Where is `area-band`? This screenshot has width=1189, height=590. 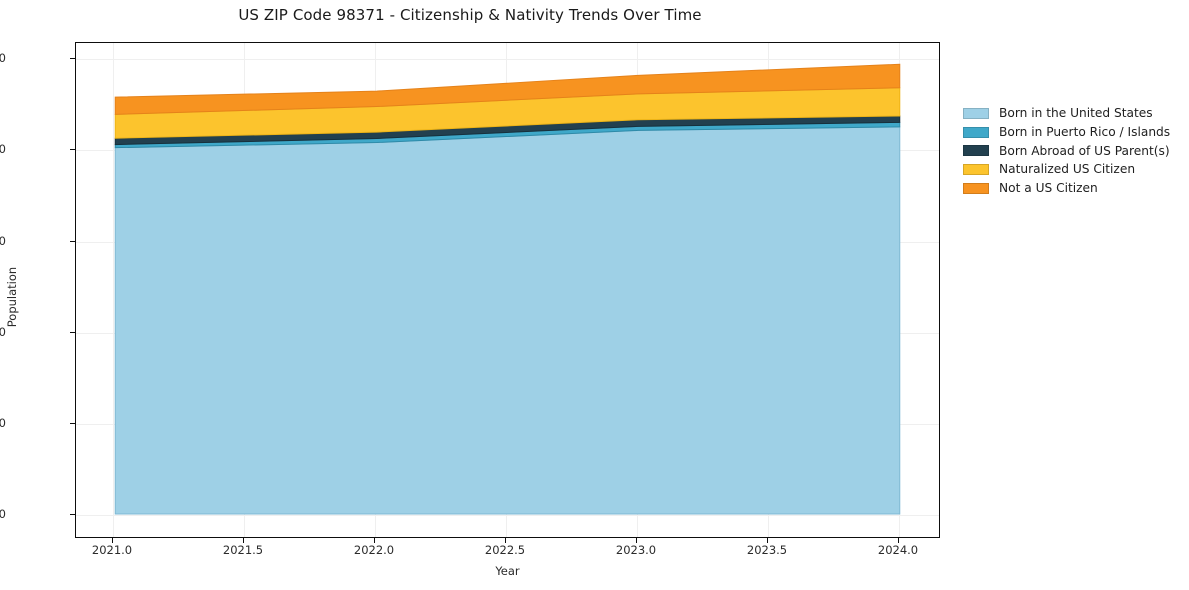
area-band is located at coordinates (507, 89).